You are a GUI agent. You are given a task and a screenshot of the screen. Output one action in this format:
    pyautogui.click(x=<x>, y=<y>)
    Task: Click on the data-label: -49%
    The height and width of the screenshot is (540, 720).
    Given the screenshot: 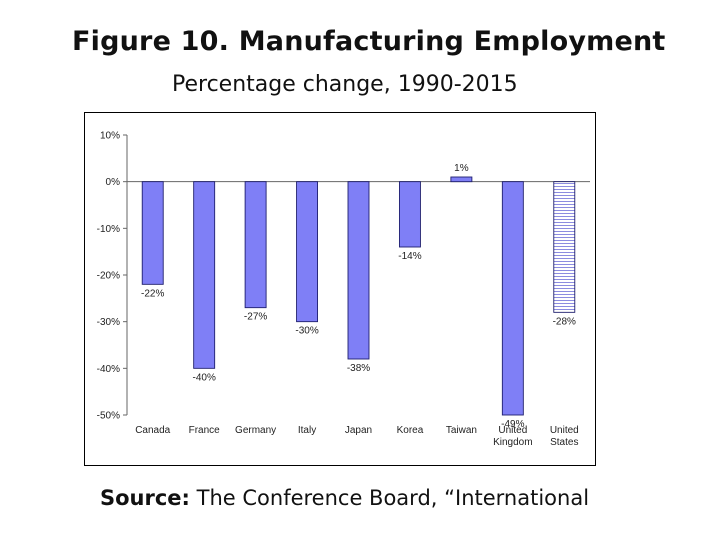 What is the action you would take?
    pyautogui.click(x=512, y=424)
    